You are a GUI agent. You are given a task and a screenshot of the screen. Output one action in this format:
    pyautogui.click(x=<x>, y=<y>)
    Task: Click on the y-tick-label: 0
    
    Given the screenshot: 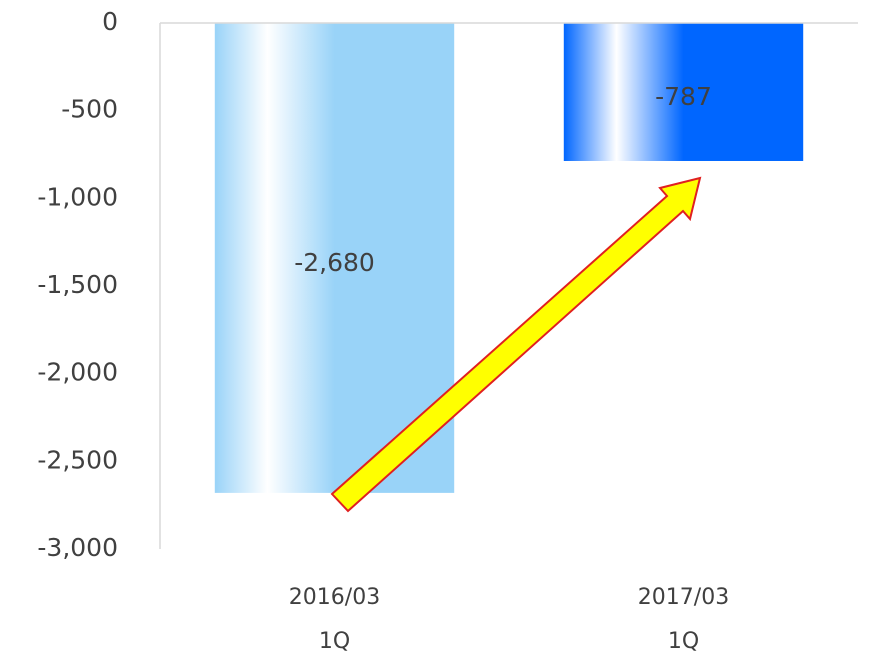 What is the action you would take?
    pyautogui.click(x=110, y=21)
    